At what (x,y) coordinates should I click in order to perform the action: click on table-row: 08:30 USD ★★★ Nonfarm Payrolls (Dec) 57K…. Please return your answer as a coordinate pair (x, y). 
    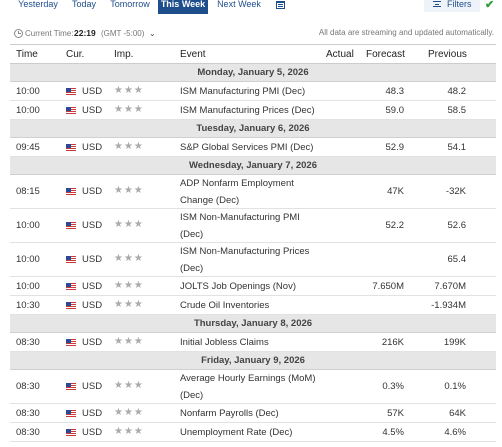
    Looking at the image, I should click on (253, 413).